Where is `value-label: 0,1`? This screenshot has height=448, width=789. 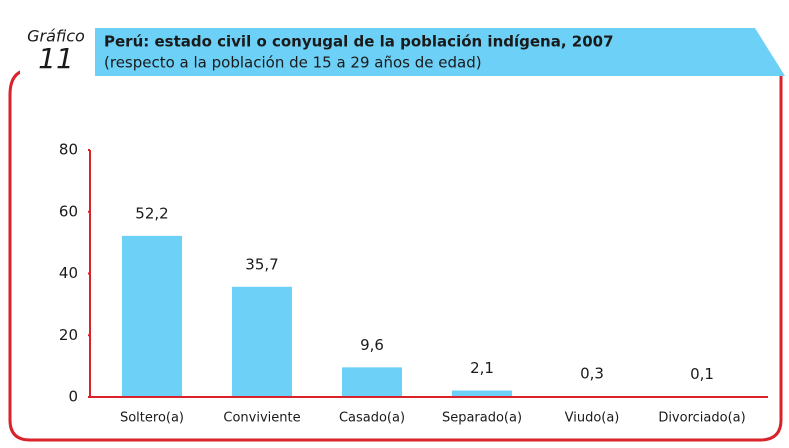 value-label: 0,1 is located at coordinates (702, 374).